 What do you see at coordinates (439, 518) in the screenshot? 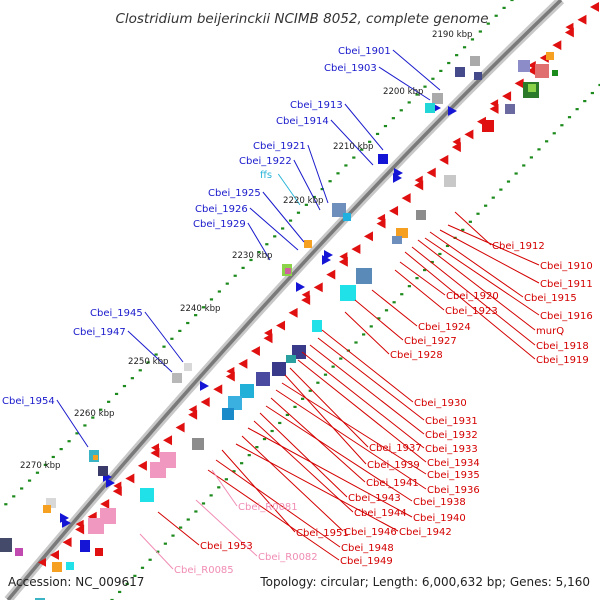
I see `gene-label-cbei-1940: Cbei_1940` at bounding box center [439, 518].